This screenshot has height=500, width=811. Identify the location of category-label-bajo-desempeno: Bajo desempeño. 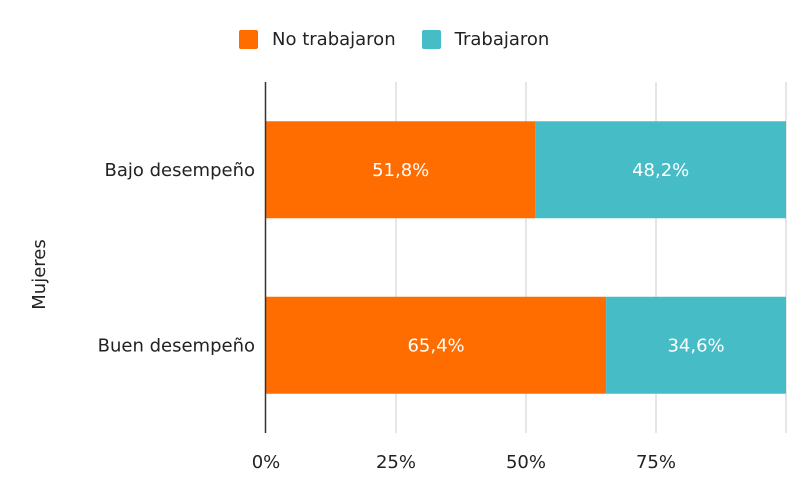
(179, 170).